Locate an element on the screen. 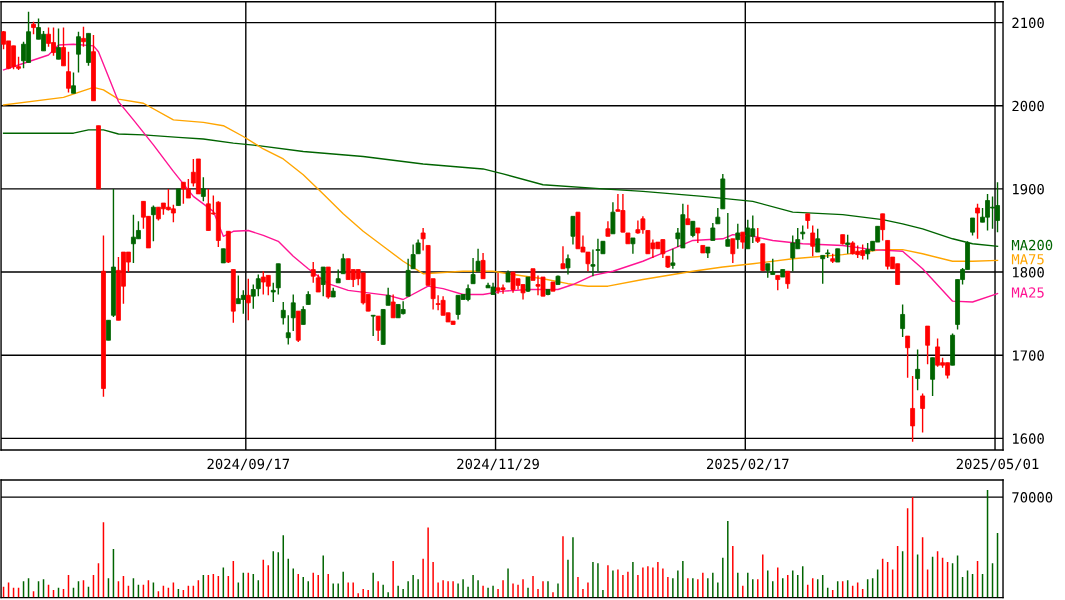 Image resolution: width=1065 pixels, height=600 pixels. y-tick-label: 2000 is located at coordinates (1028, 106).